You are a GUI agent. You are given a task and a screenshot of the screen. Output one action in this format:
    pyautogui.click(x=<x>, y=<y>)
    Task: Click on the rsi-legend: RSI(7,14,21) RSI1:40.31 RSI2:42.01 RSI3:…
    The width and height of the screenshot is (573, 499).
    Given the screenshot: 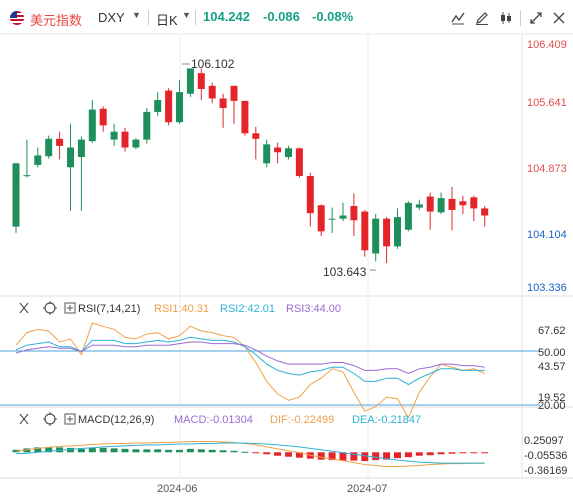 What is the action you would take?
    pyautogui.click(x=180, y=308)
    